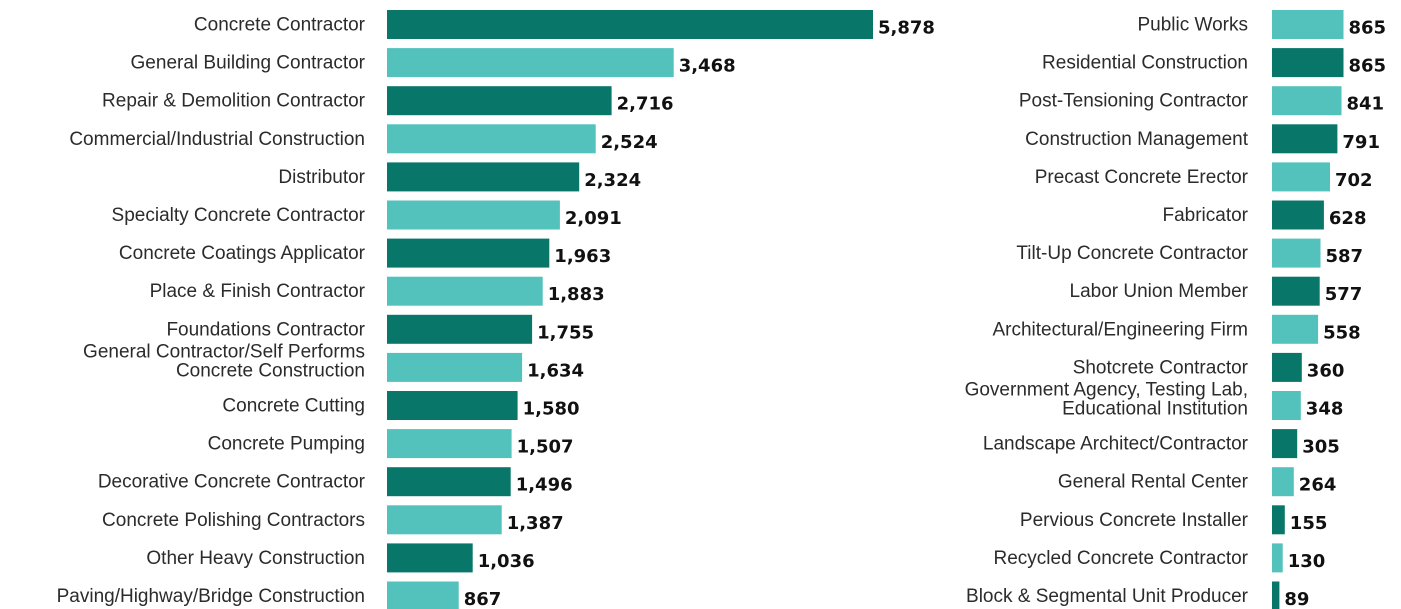 This screenshot has height=609, width=1401. I want to click on bar-value-label: 867, so click(483, 599).